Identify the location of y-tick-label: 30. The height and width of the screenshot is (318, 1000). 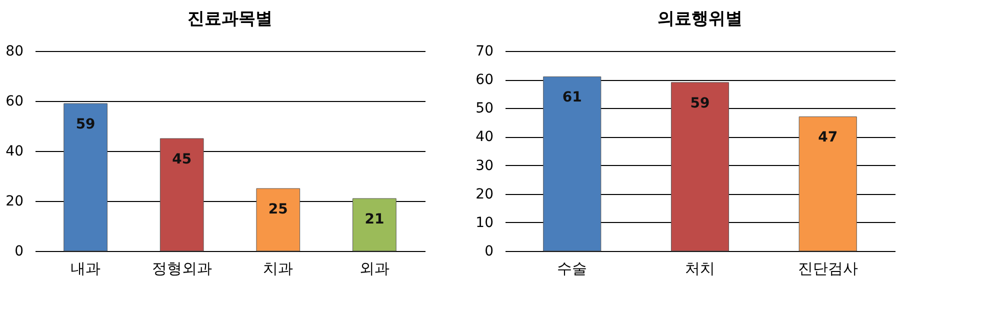
(485, 166).